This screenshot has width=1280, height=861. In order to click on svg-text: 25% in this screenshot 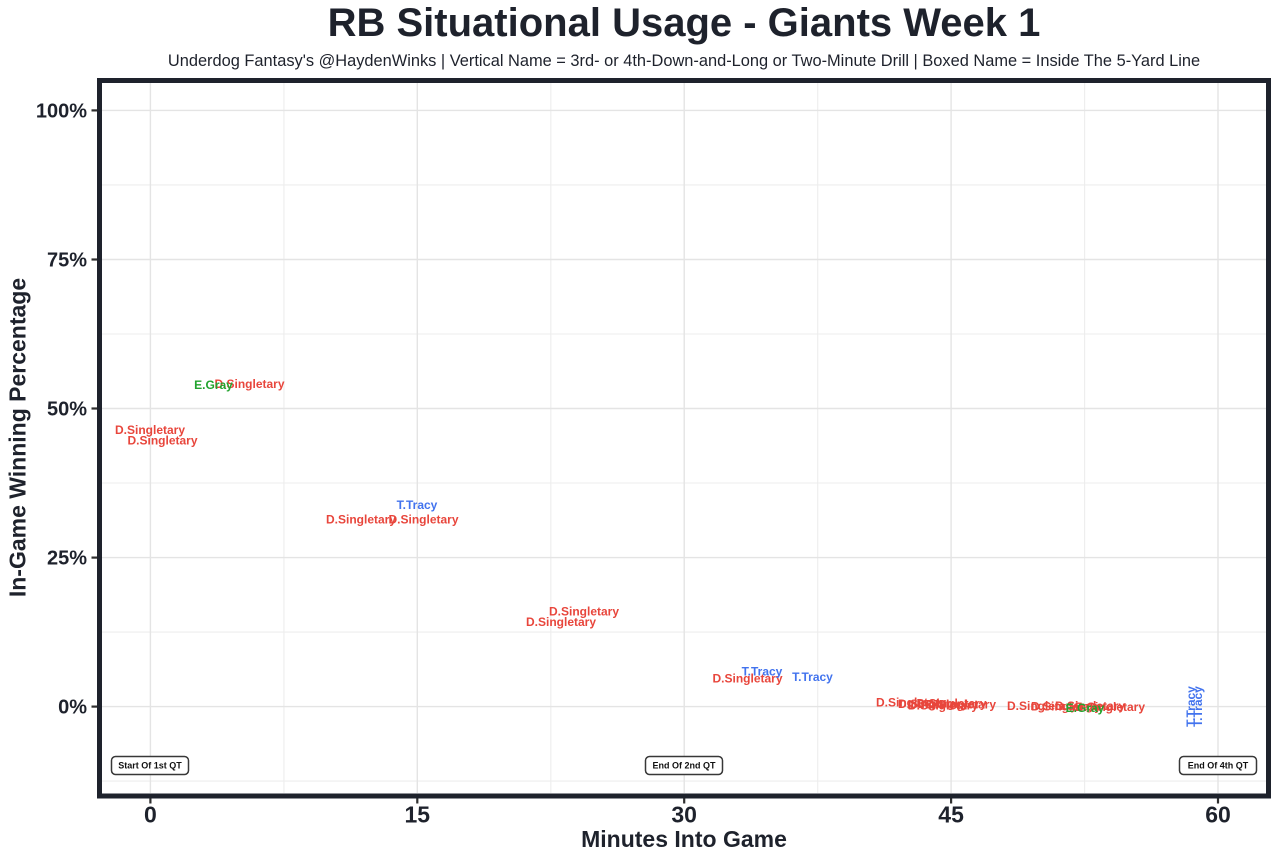, I will do `click(67, 559)`.